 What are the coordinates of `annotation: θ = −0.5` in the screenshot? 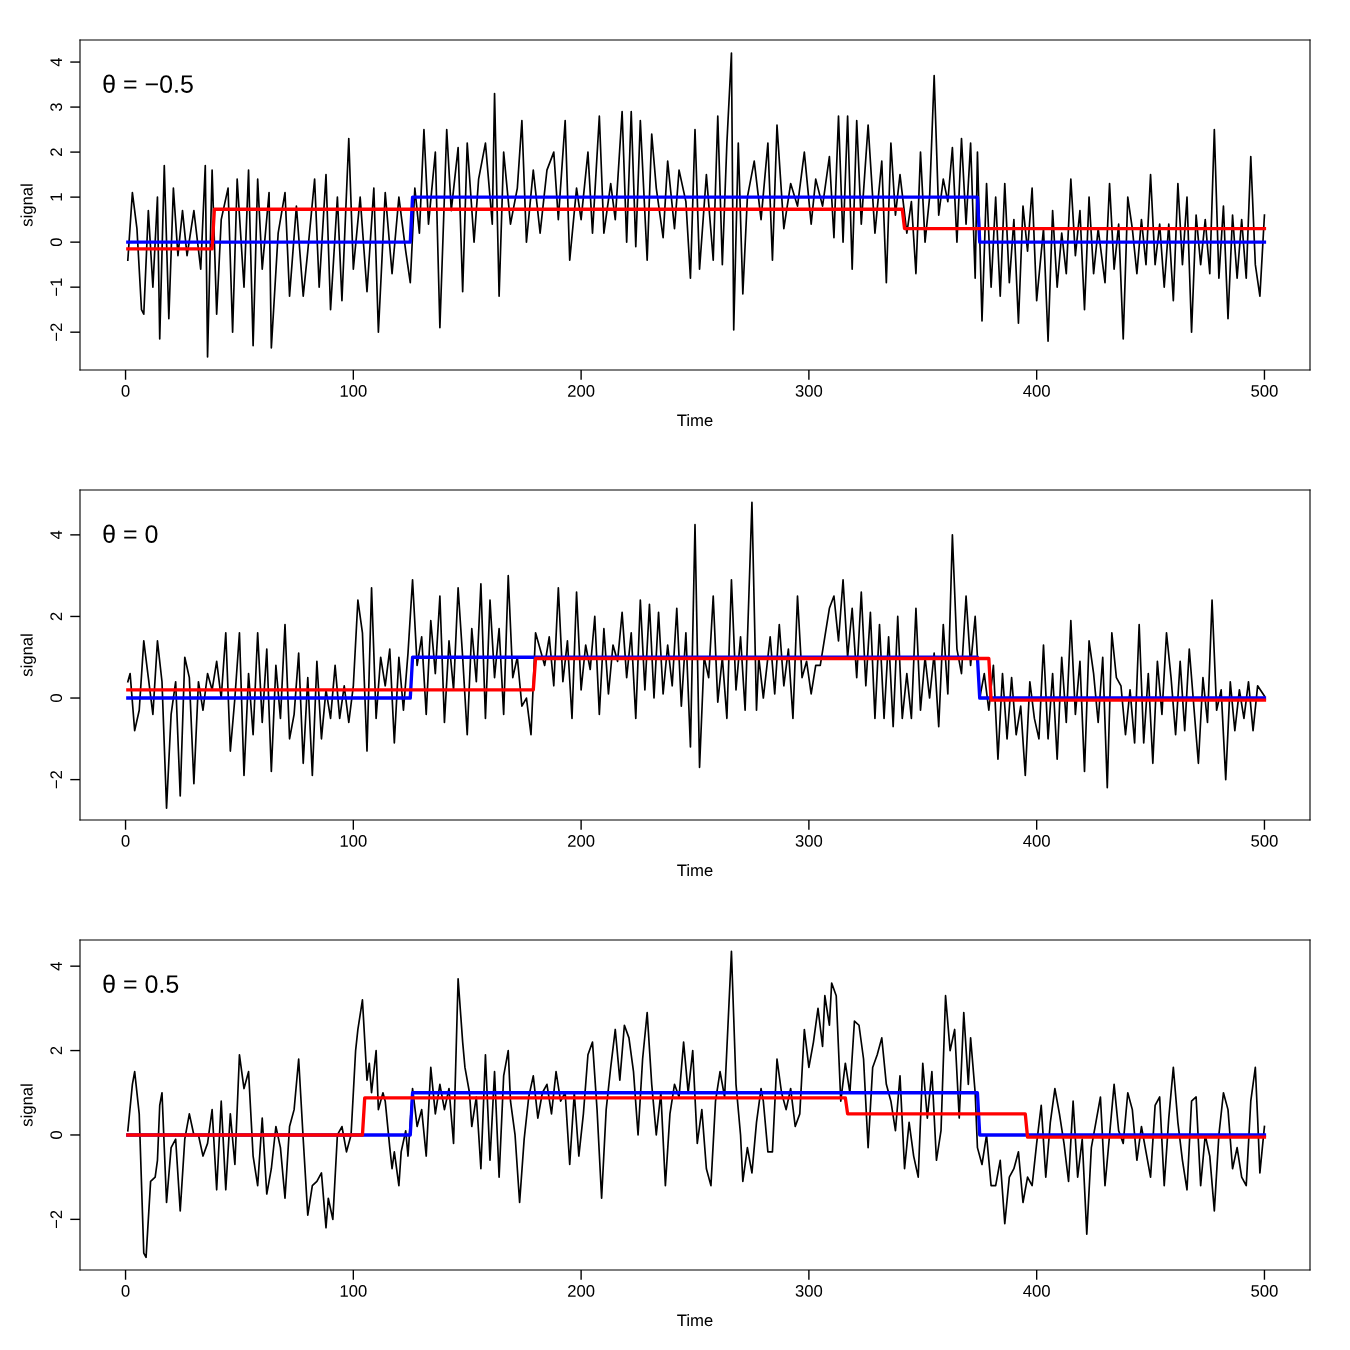 It's located at (148, 83).